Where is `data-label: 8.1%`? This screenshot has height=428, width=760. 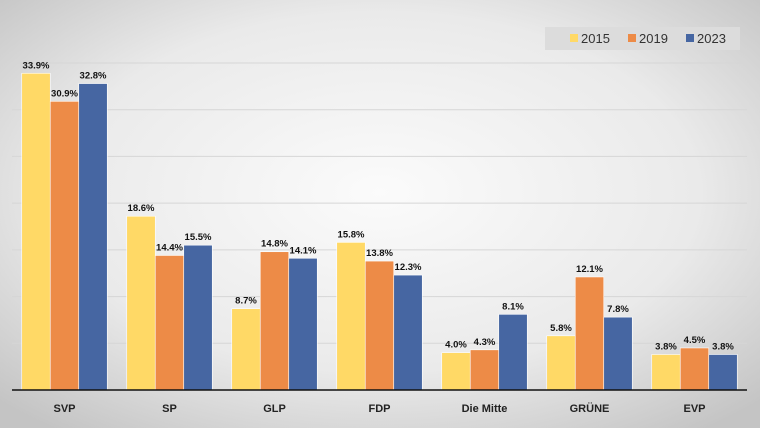
data-label: 8.1% is located at coordinates (513, 306).